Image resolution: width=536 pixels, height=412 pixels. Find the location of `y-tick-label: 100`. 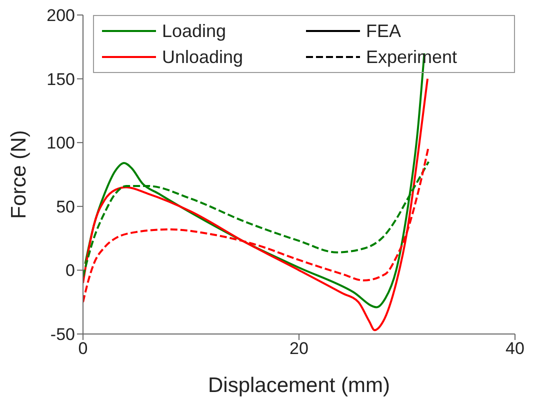

y-tick-label: 100 is located at coordinates (60, 143).